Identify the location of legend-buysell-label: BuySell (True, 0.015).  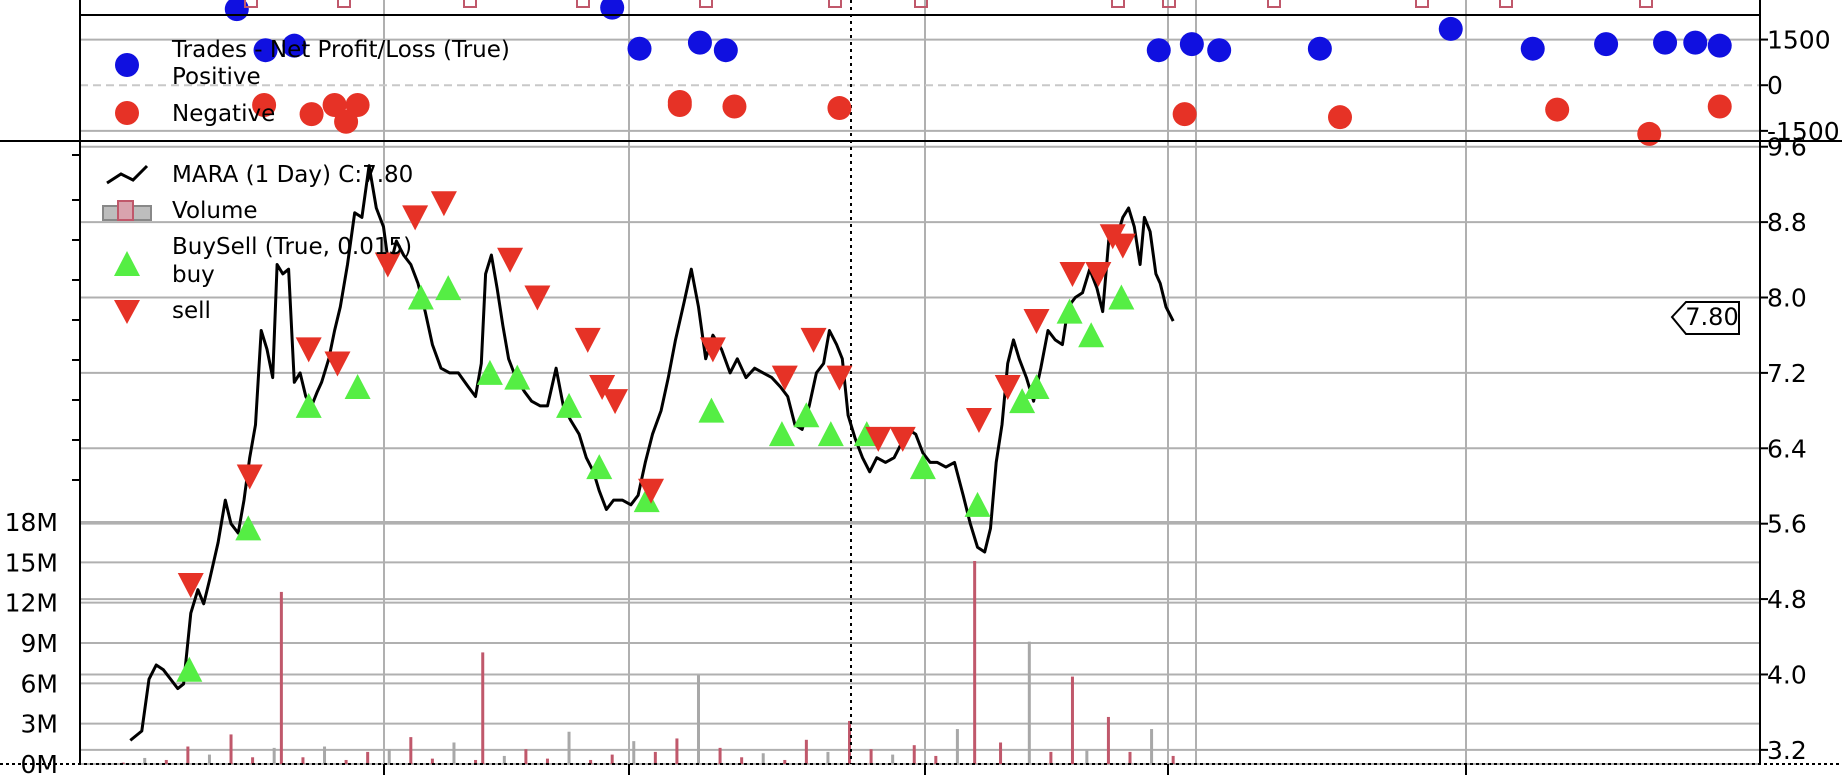
(292, 247).